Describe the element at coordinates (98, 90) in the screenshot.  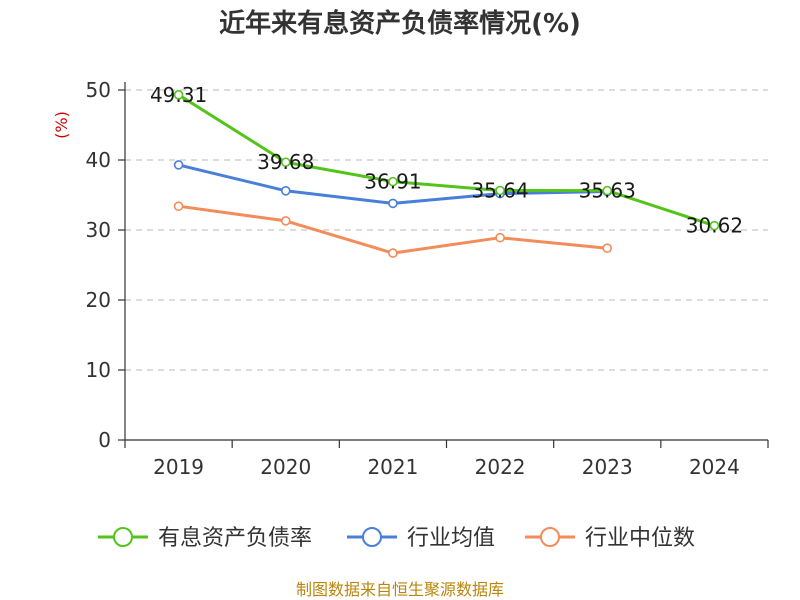
I see `y-tick-label: 50` at that location.